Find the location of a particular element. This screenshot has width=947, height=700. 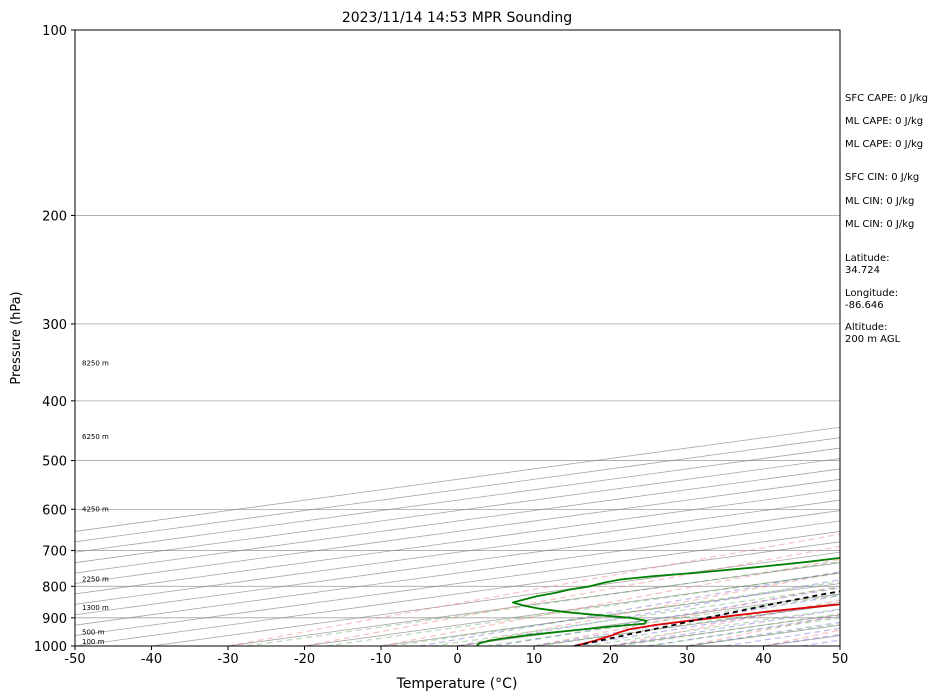

x-tick-label: 40 is located at coordinates (763, 659).